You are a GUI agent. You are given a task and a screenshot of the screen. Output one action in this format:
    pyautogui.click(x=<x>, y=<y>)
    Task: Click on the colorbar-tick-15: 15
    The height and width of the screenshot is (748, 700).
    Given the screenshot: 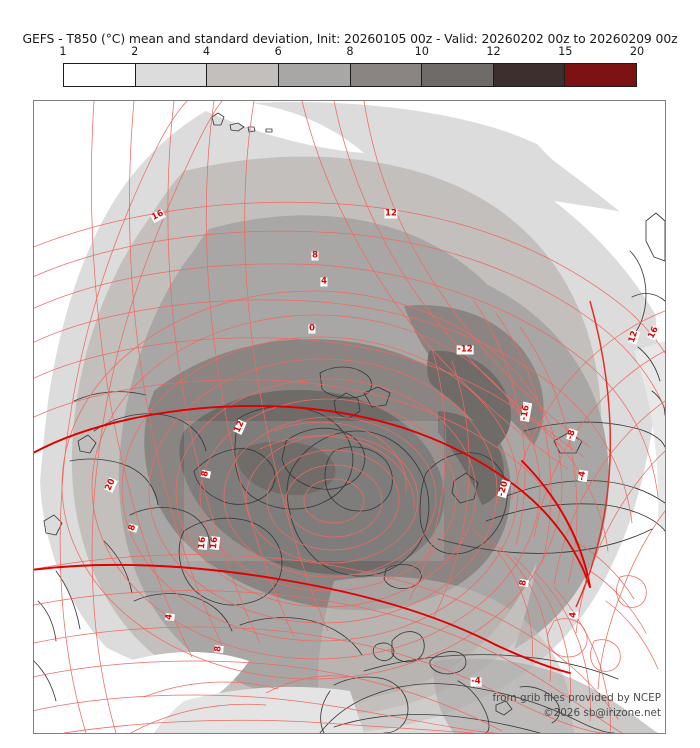 What is the action you would take?
    pyautogui.click(x=565, y=51)
    